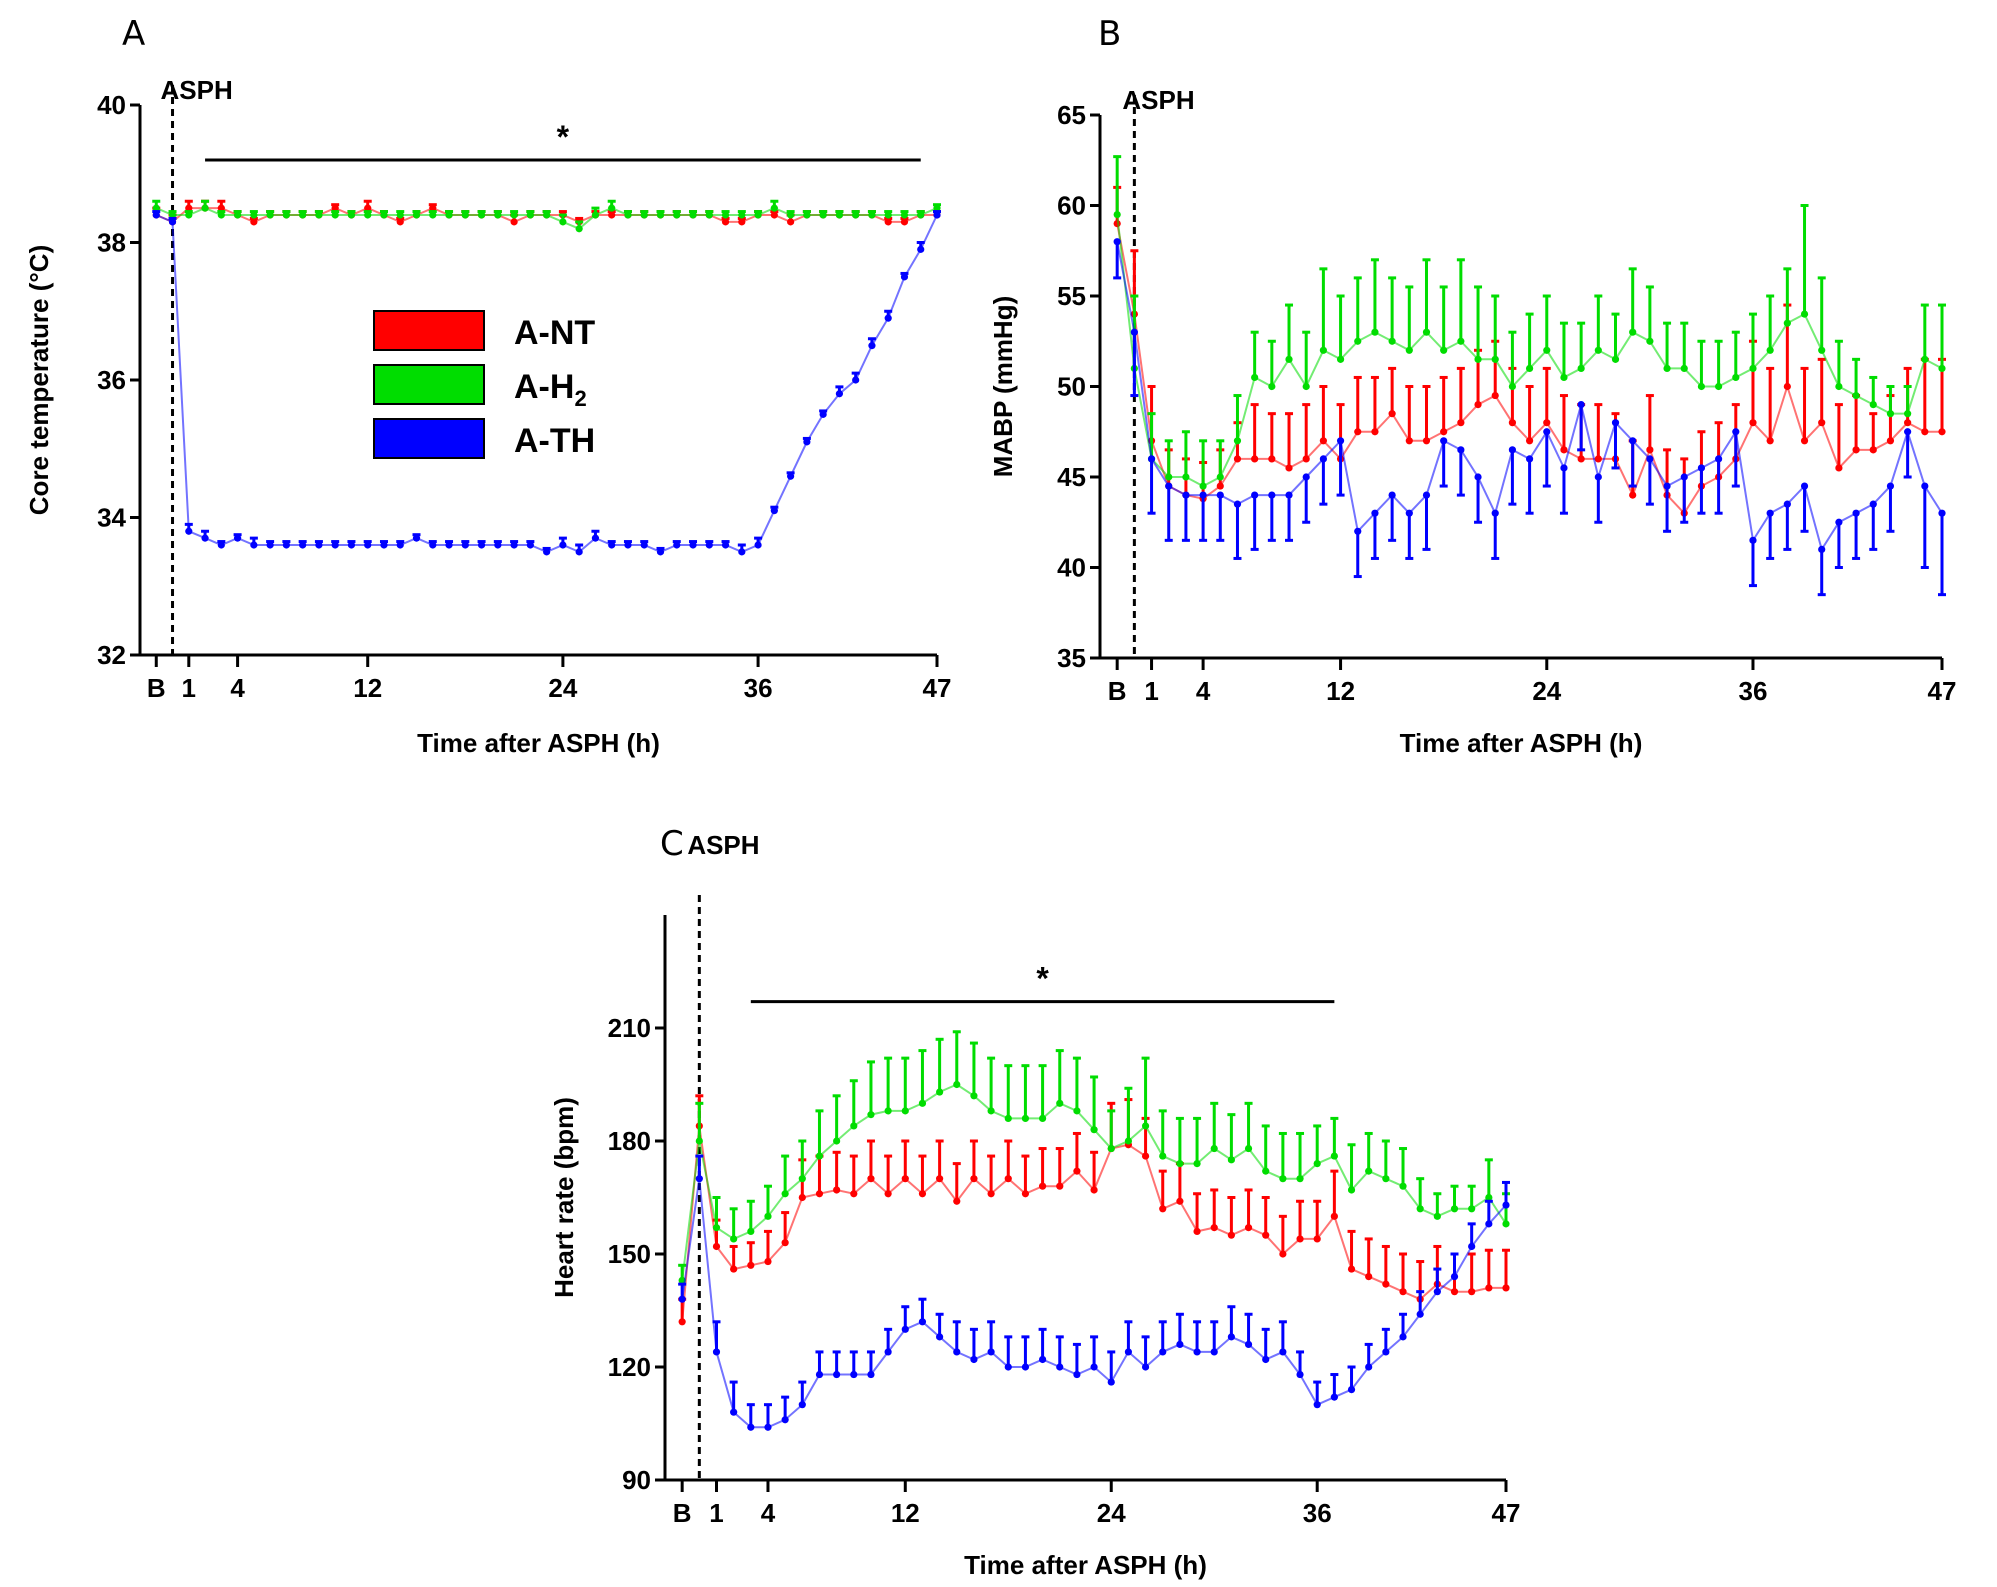 The width and height of the screenshot is (1997, 1587). Describe the element at coordinates (189, 688) in the screenshot. I see `chart-a-x-tick-label: 1` at that location.